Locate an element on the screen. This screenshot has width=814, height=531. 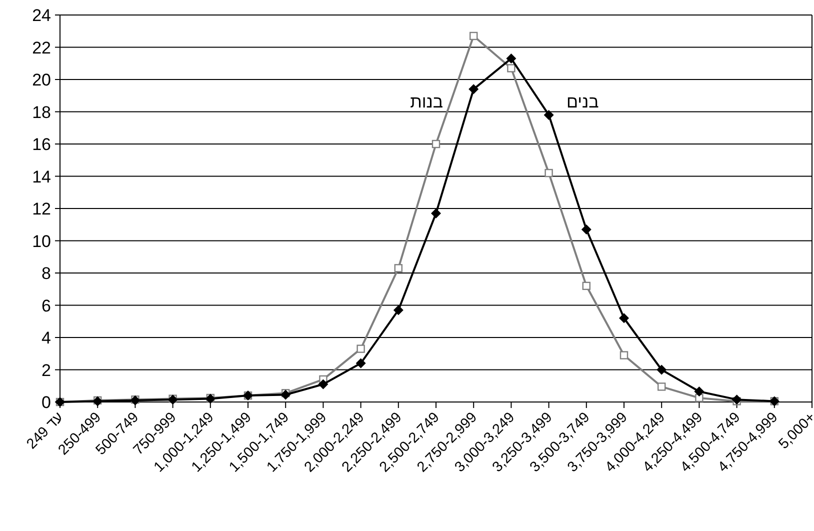
y-tick-label: 8 is located at coordinates (46, 273).